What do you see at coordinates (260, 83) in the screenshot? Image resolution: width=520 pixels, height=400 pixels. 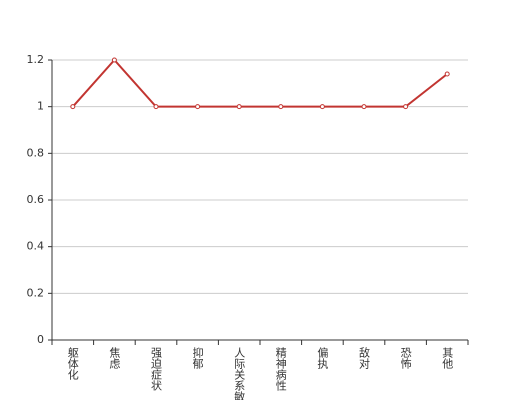 I see `line` at bounding box center [260, 83].